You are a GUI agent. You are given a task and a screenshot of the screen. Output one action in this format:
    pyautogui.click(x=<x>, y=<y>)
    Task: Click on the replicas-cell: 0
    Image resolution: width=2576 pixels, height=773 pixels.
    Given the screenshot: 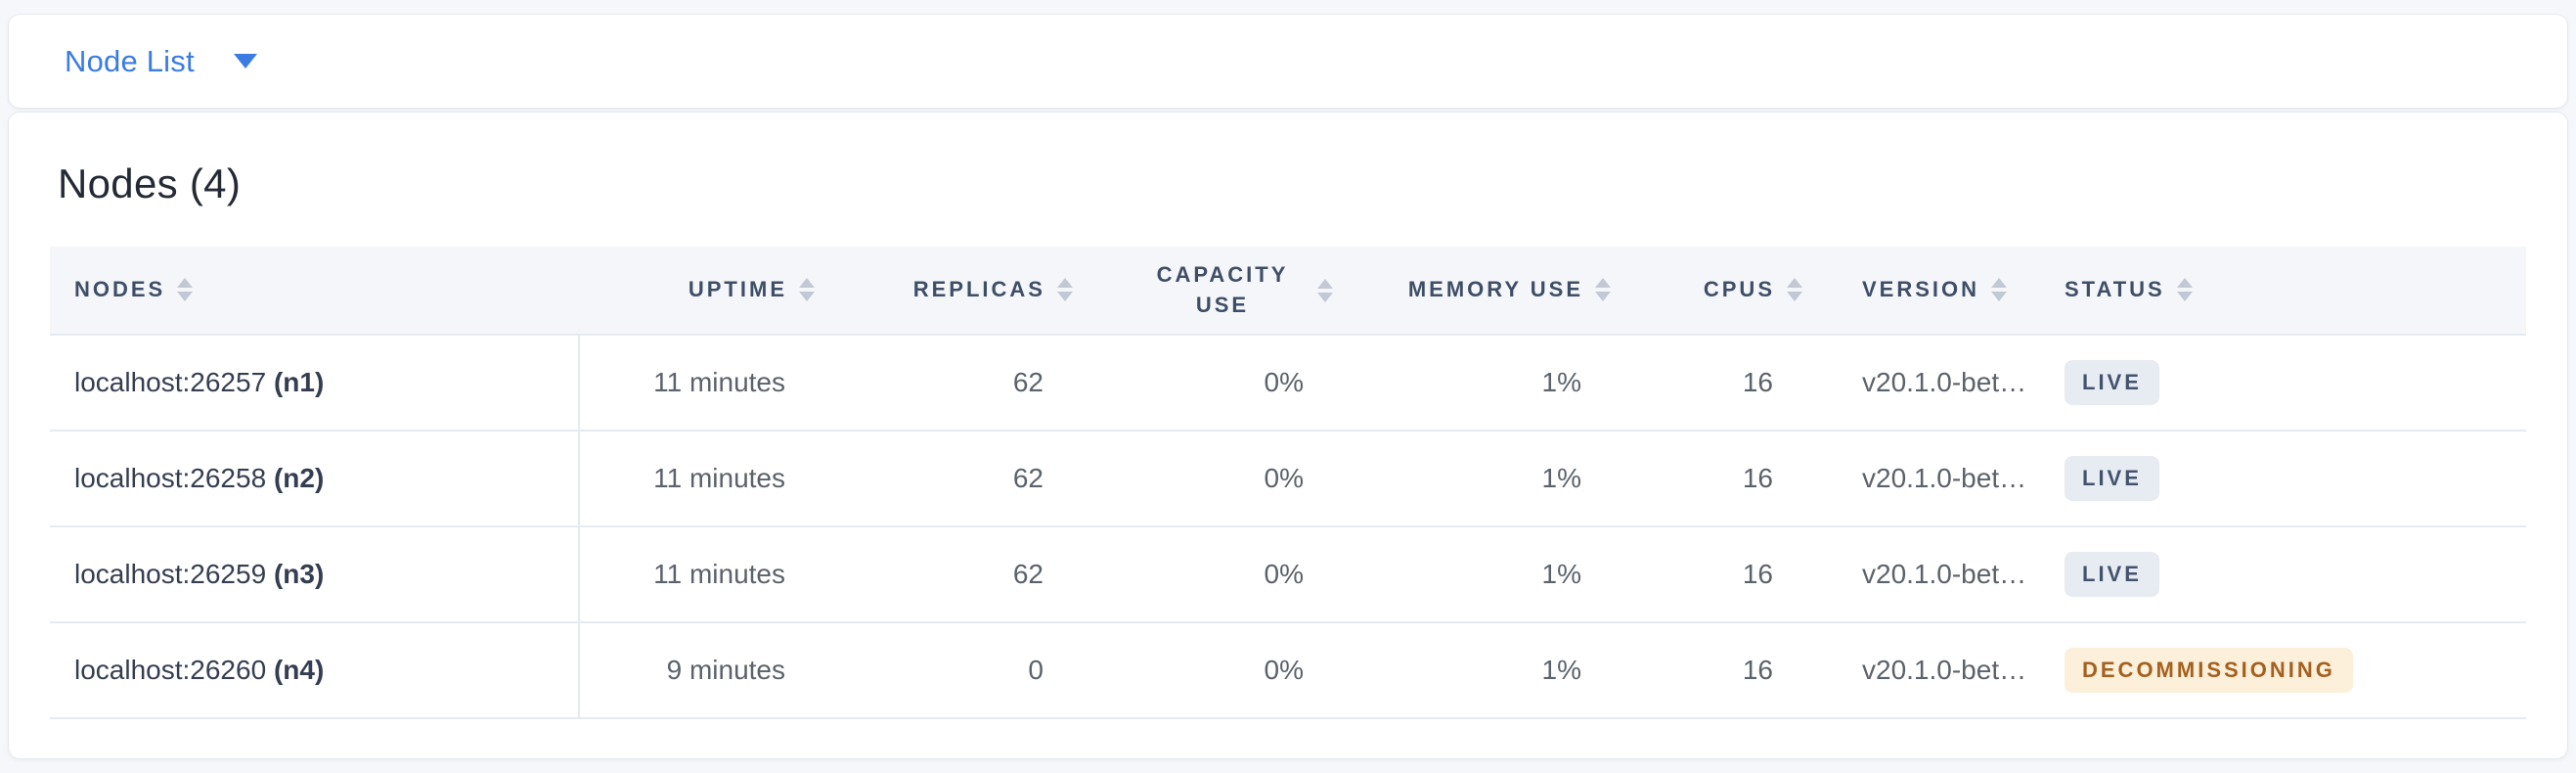 What is the action you would take?
    pyautogui.click(x=1036, y=670)
    